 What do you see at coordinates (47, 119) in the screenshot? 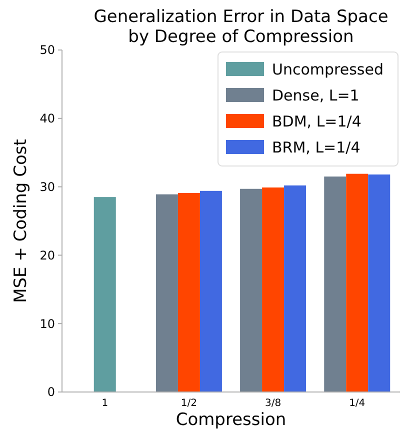
I see `y-tick-label: 40` at bounding box center [47, 119].